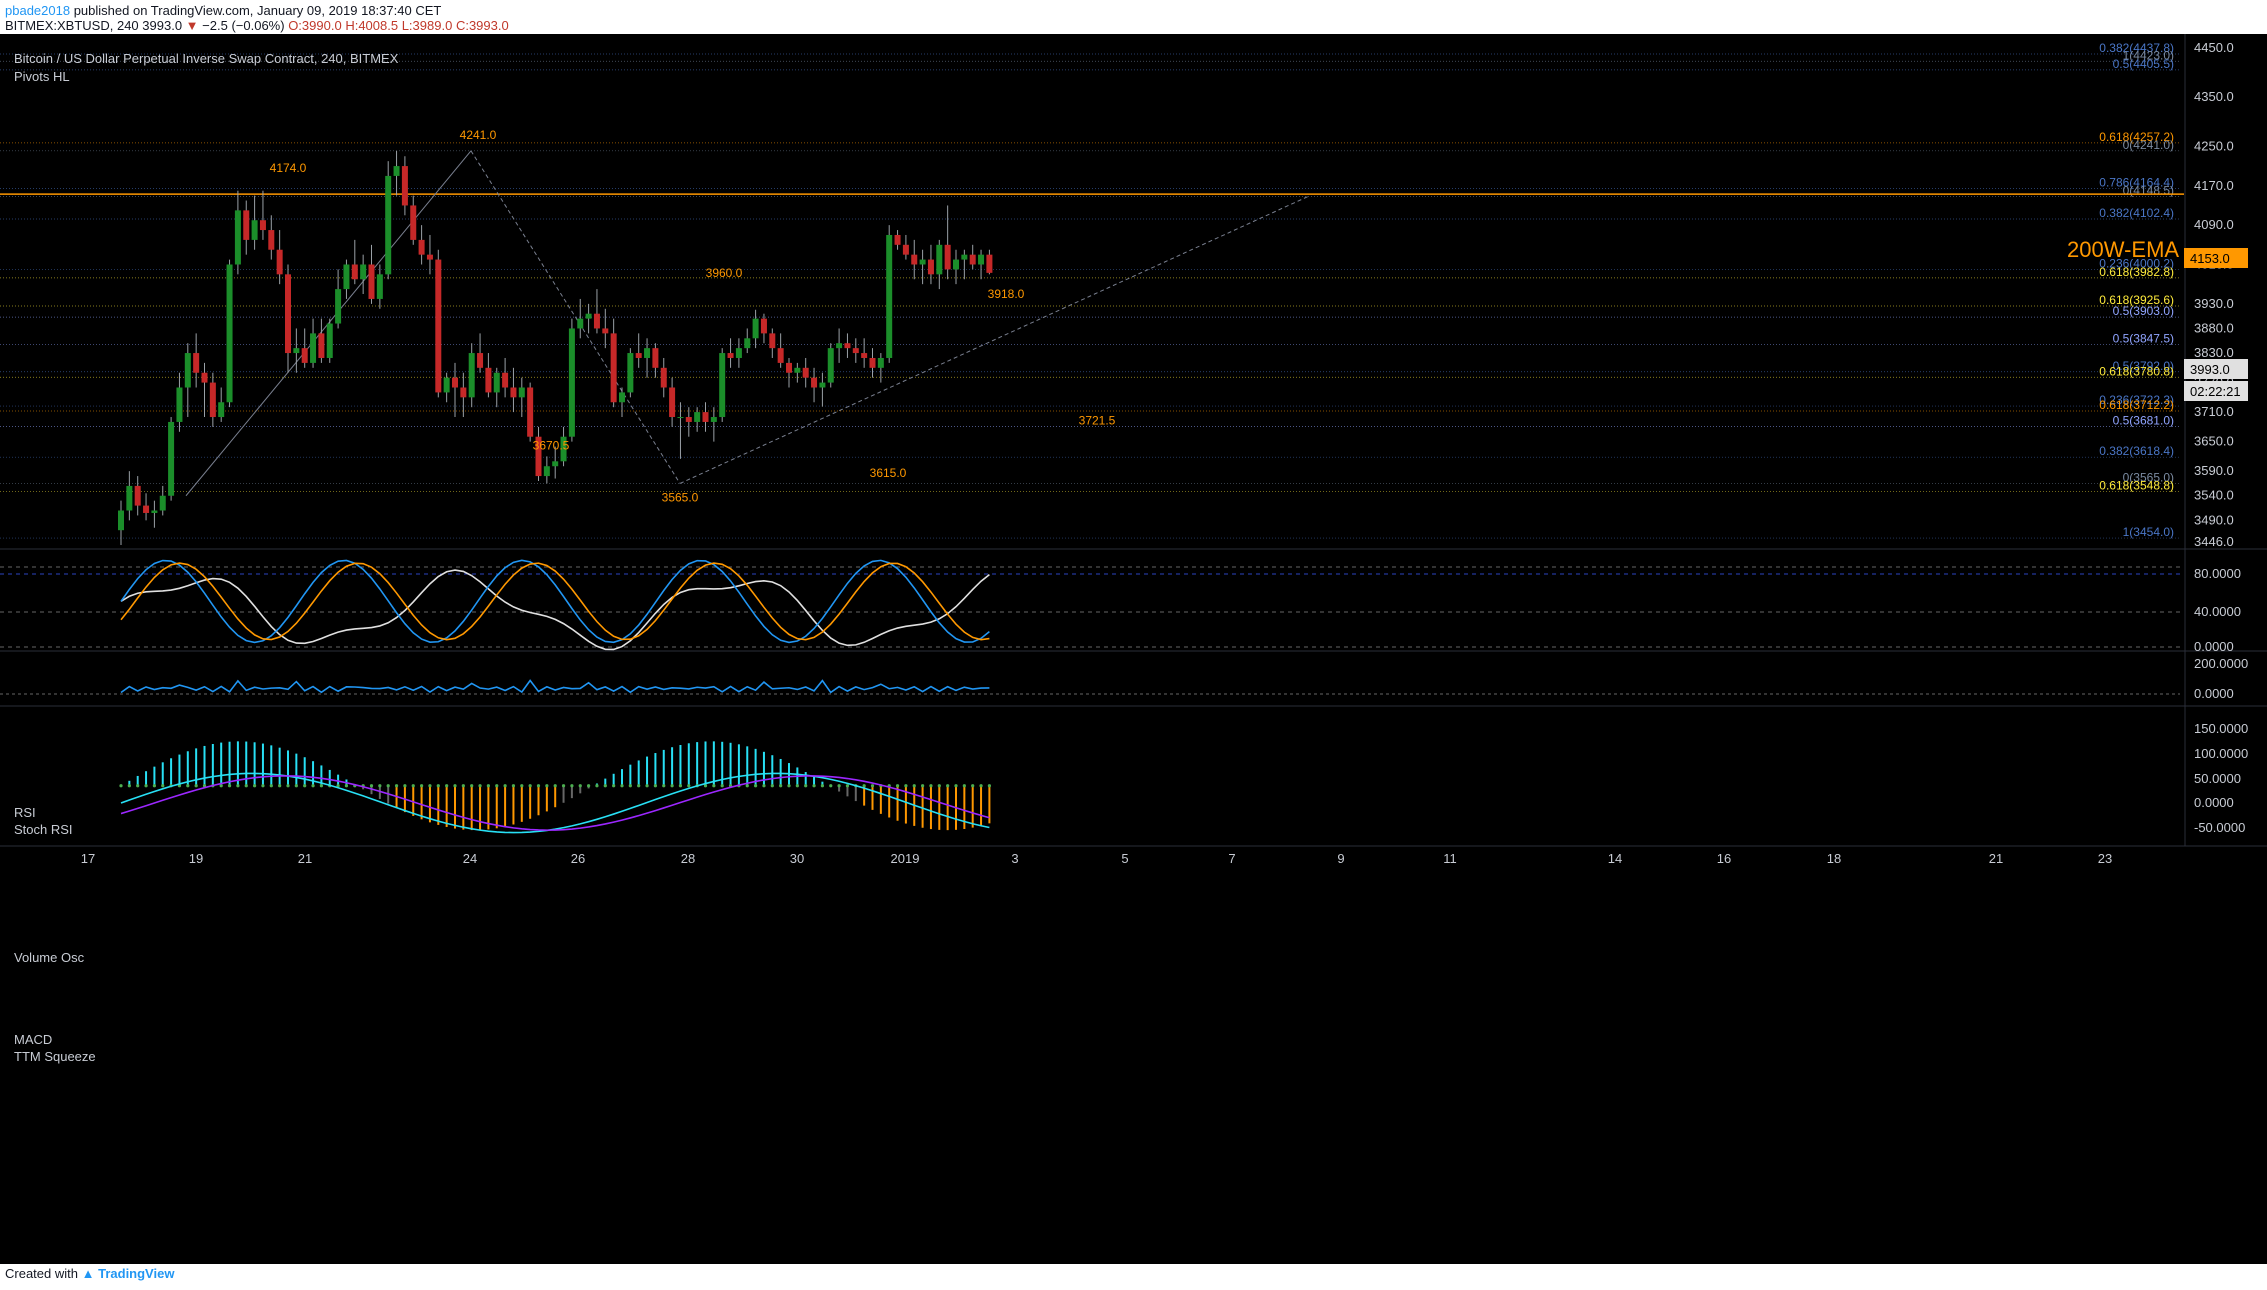  Describe the element at coordinates (2136, 405) in the screenshot. I see `fib-label-16: 0.618(3712.2)` at that location.